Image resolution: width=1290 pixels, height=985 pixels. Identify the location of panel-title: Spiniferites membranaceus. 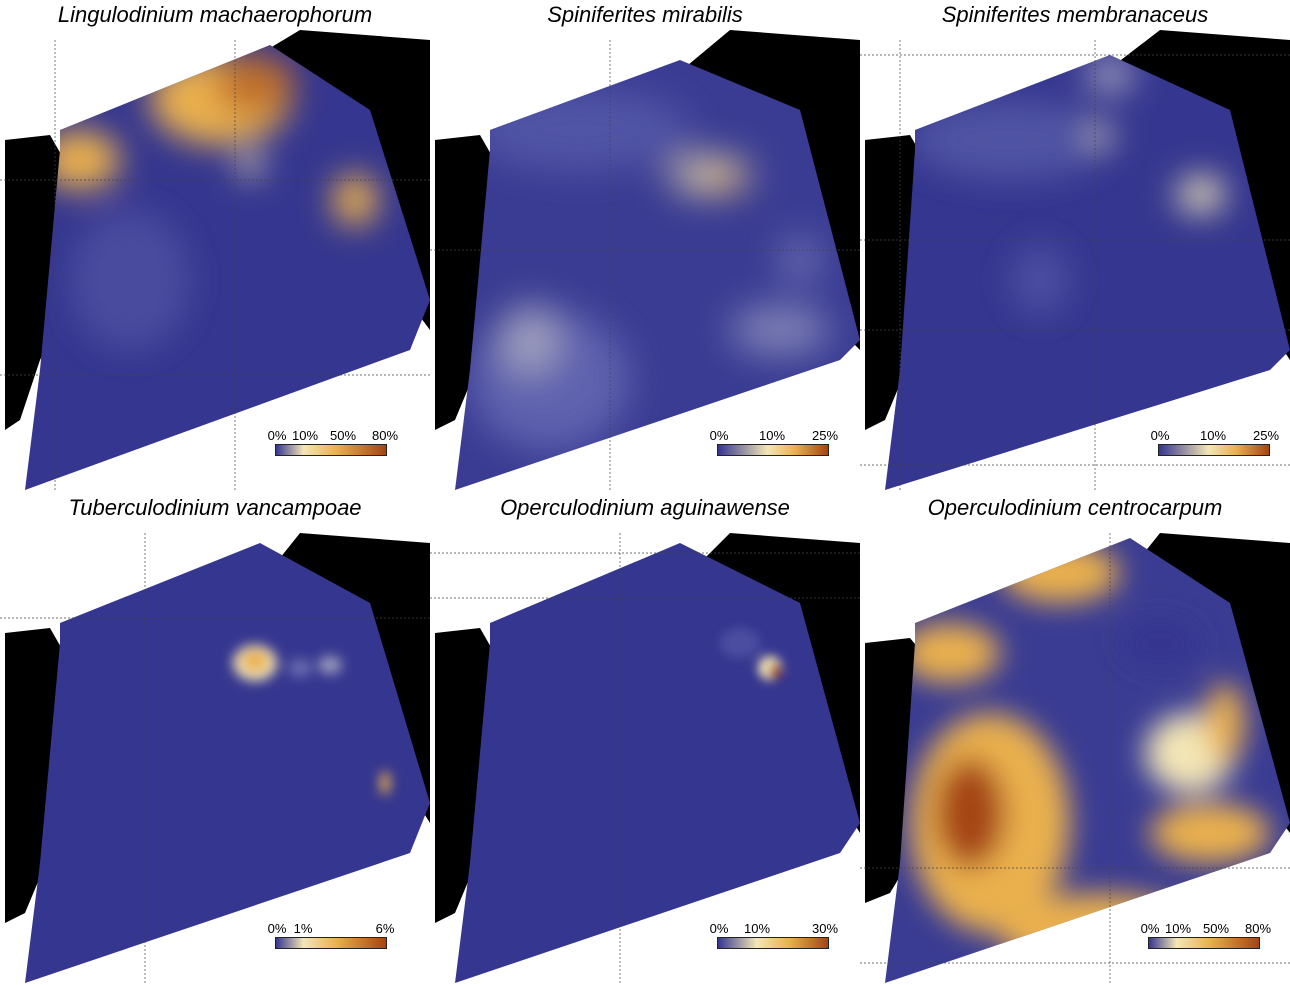
(1075, 14).